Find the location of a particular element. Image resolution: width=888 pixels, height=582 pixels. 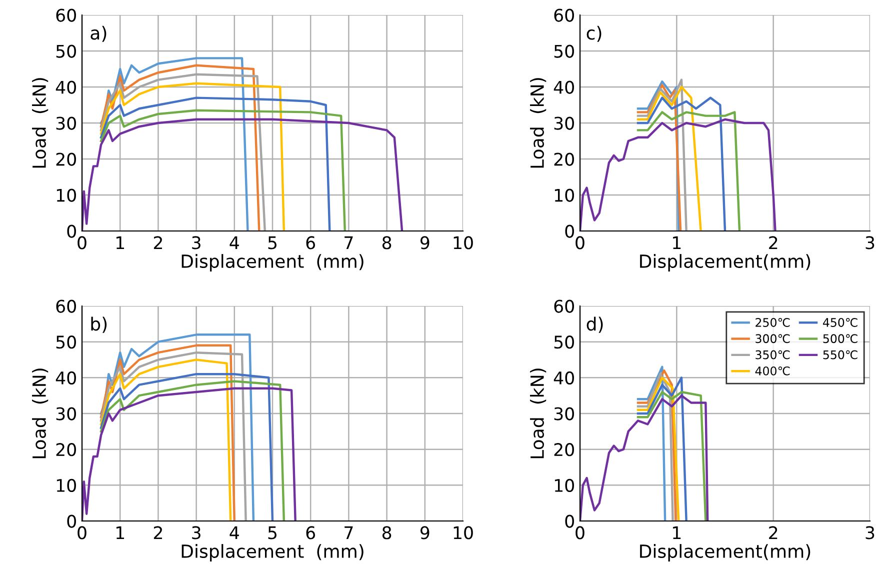

annotation: d) is located at coordinates (594, 324).